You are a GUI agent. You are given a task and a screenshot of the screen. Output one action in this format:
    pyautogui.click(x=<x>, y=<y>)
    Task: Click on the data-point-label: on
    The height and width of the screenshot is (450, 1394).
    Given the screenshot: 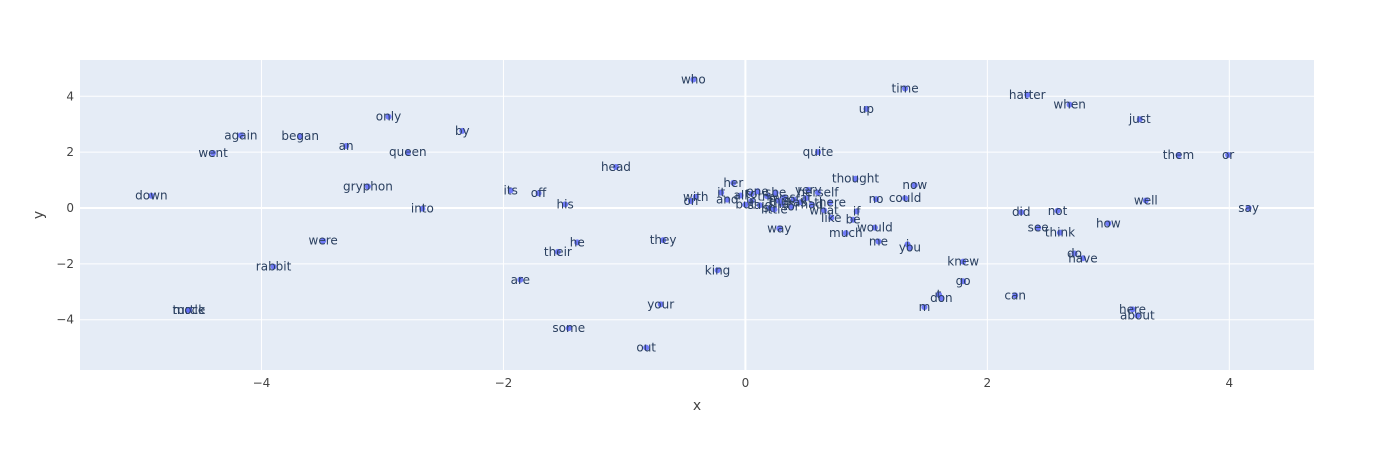 What is the action you would take?
    pyautogui.click(x=690, y=201)
    